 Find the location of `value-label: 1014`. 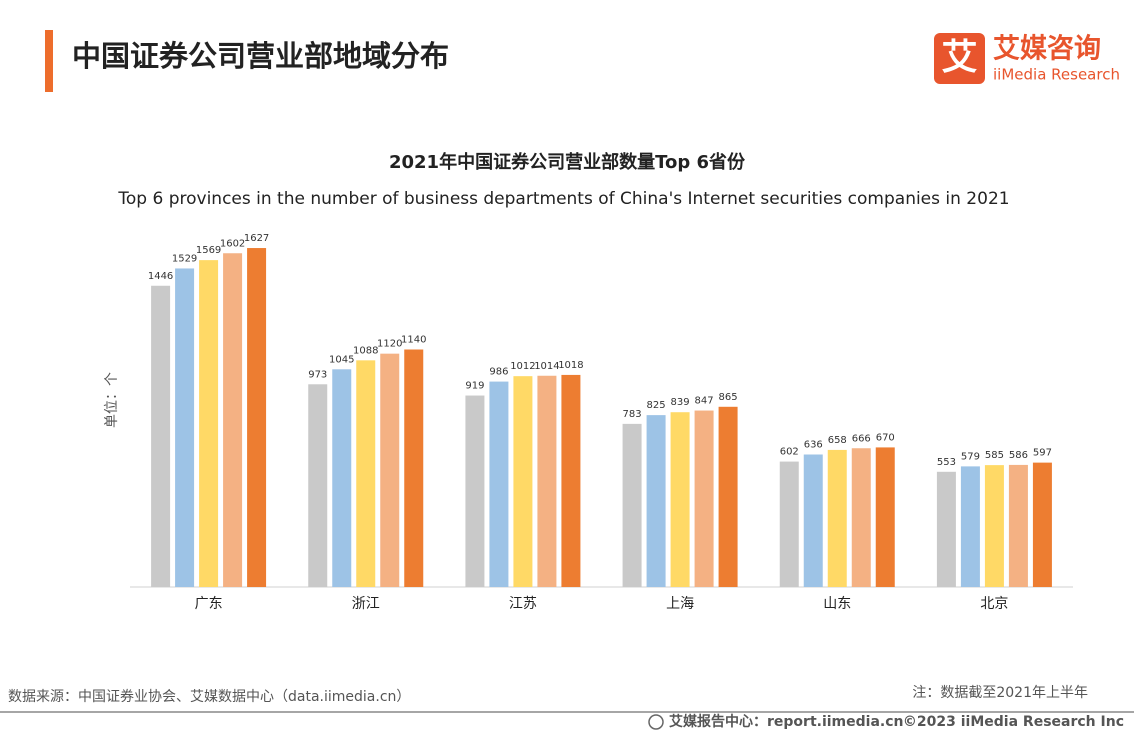

value-label: 1014 is located at coordinates (546, 366).